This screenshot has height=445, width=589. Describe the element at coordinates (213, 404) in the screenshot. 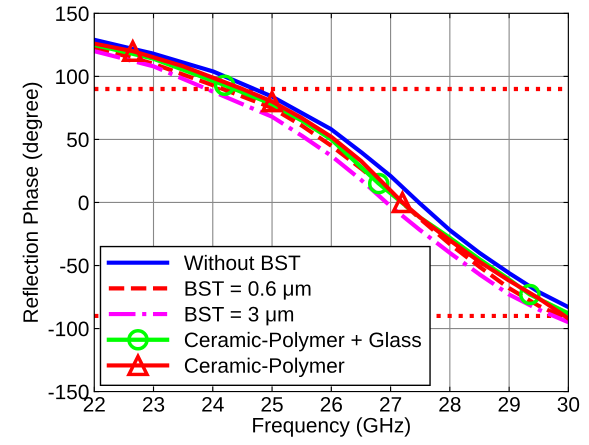

I see `x-tick-label: 24` at that location.